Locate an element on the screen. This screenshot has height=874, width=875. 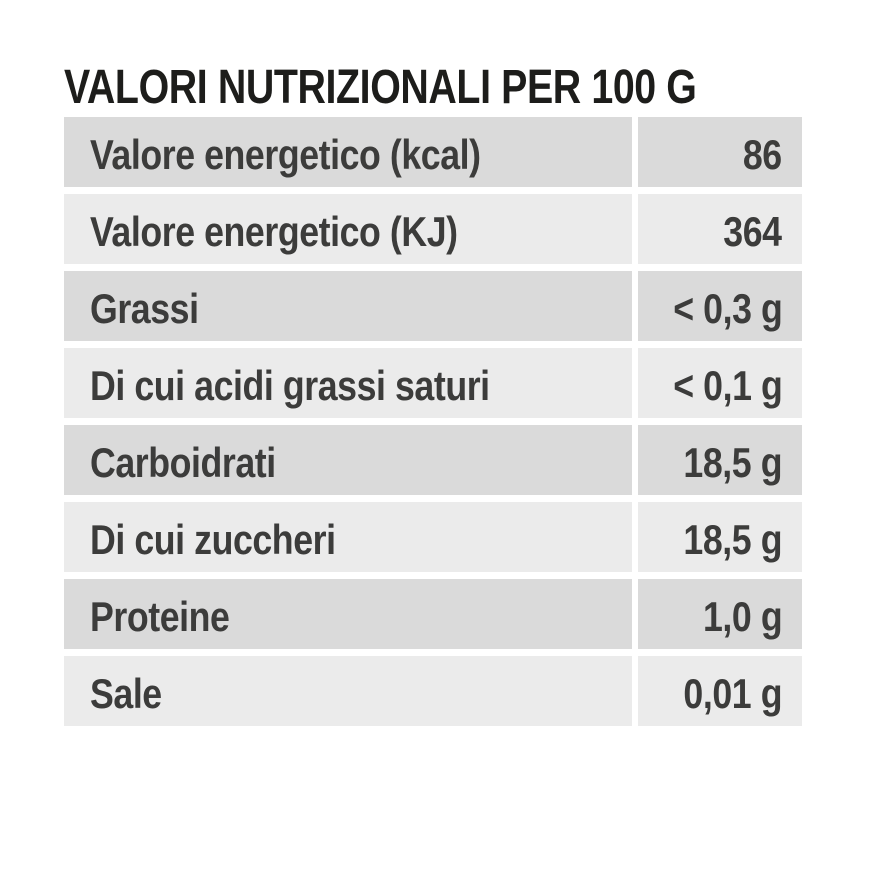
nutrient-value: < 0,3 g is located at coordinates (727, 308).